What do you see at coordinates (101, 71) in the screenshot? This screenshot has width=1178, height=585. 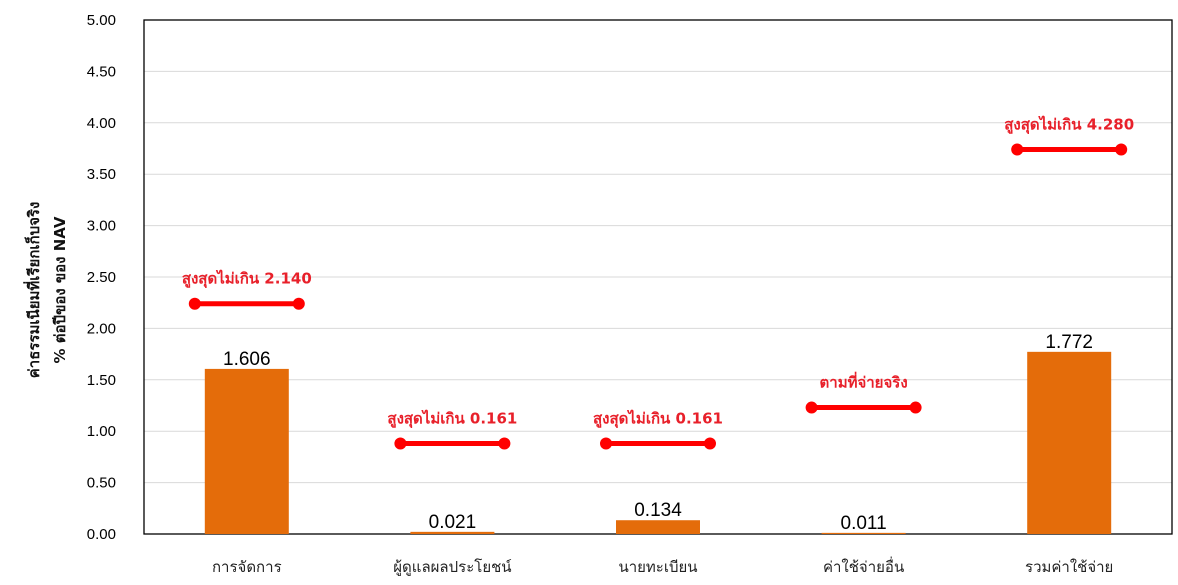 I see `y-tick-label: 4.50` at bounding box center [101, 71].